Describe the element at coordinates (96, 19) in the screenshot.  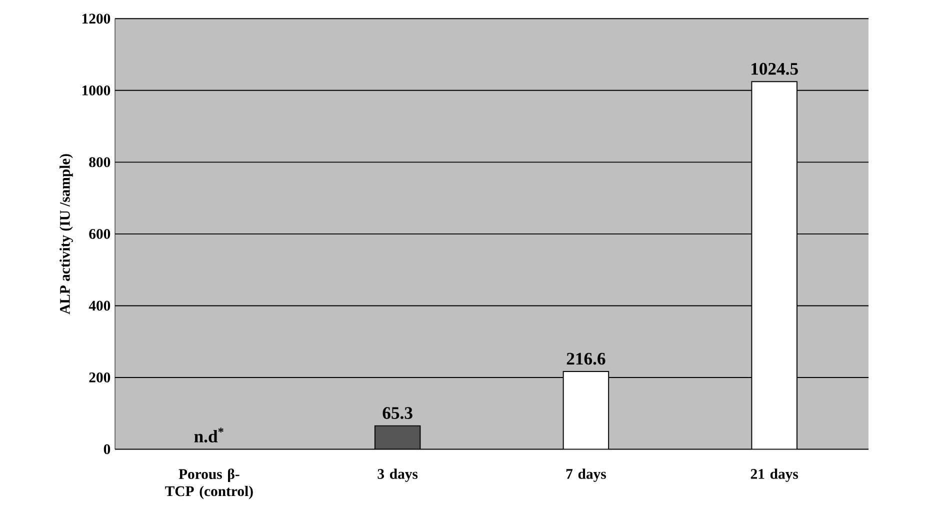
I see `y-tick-label: 1200` at that location.